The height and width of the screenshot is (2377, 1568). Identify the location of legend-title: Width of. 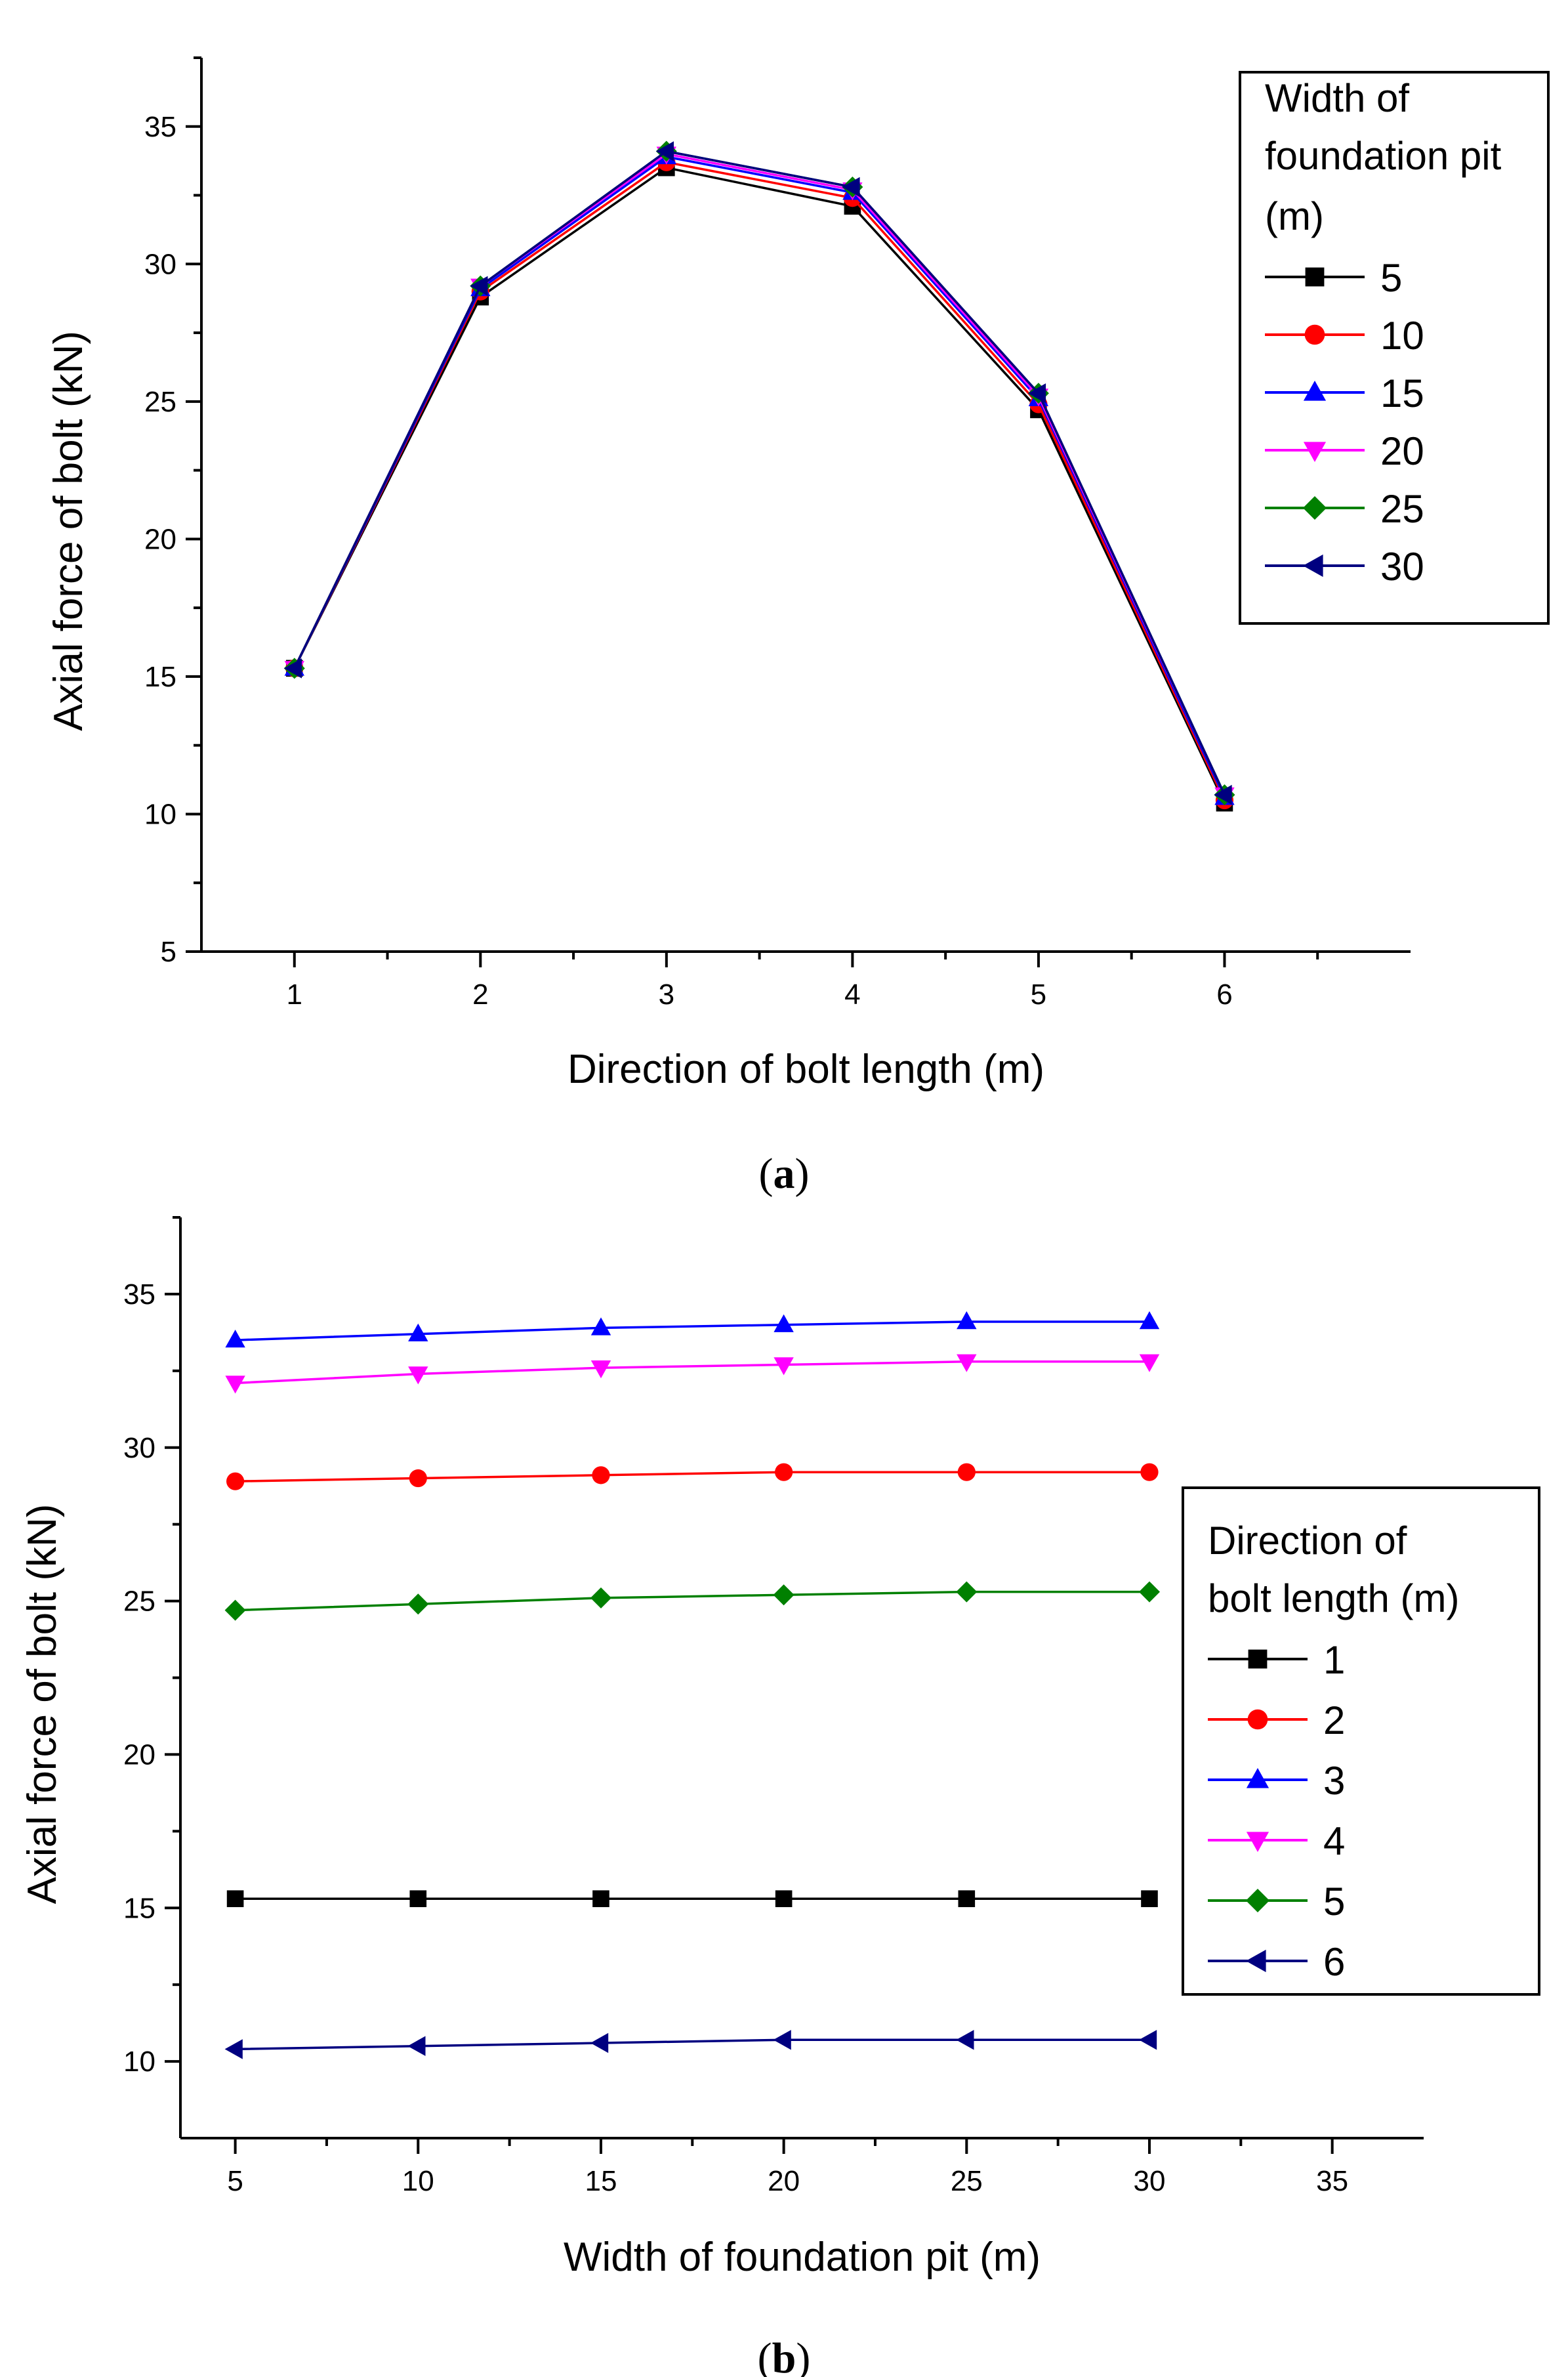
(1337, 98).